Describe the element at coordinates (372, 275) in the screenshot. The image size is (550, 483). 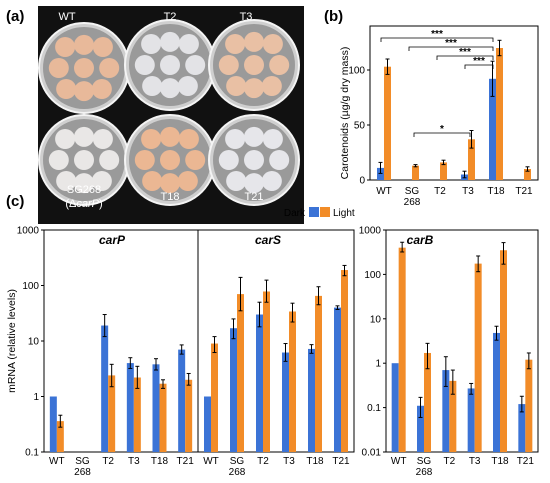
I see `y-tick-label: 100` at that location.